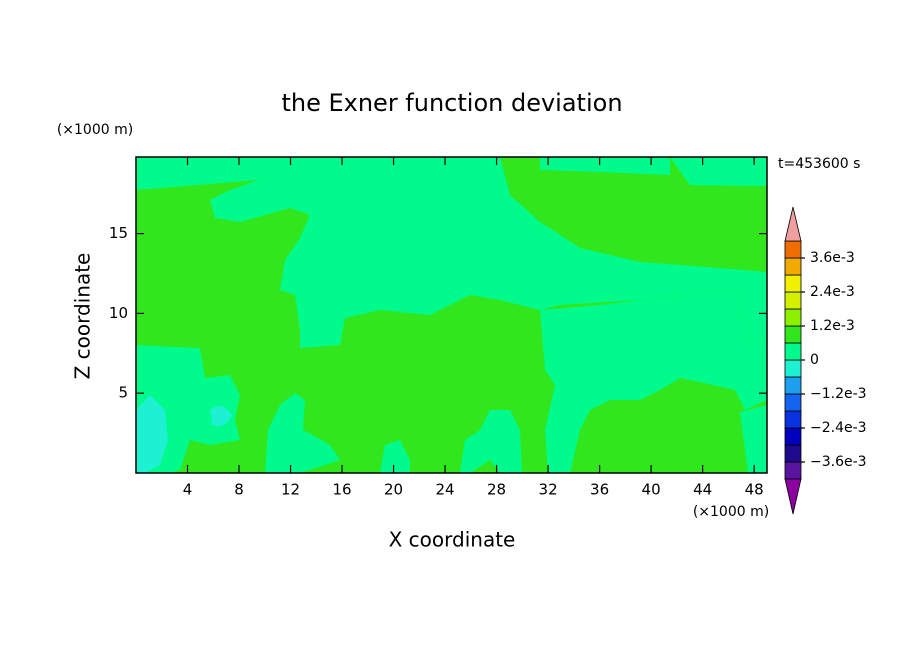 The image size is (904, 654). Describe the element at coordinates (452, 540) in the screenshot. I see `x-axis-title: X coordinate` at that location.